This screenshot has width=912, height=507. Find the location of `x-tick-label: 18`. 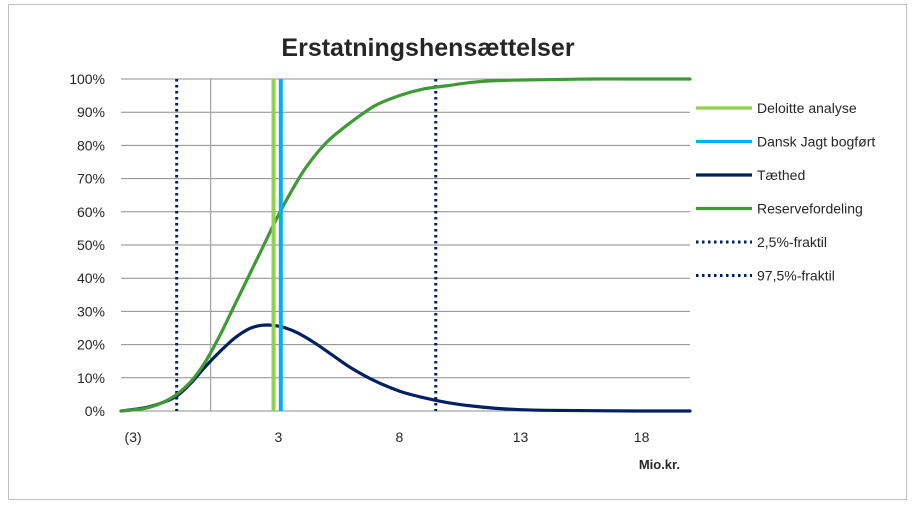

x-tick-label: 18 is located at coordinates (642, 437).